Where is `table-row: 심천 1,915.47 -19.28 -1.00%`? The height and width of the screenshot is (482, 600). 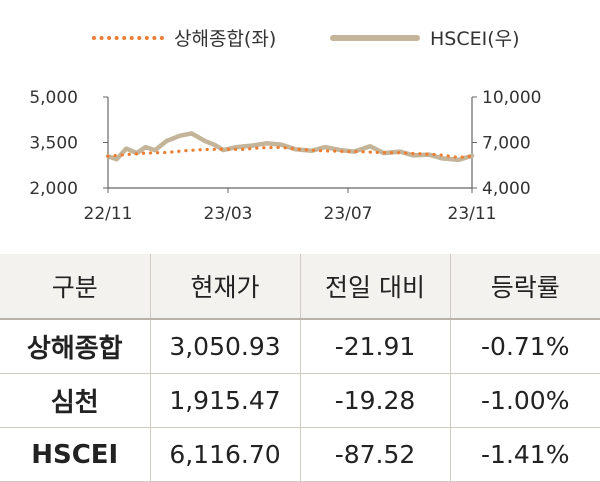 table-row: 심천 1,915.47 -19.28 -1.00% is located at coordinates (300, 400).